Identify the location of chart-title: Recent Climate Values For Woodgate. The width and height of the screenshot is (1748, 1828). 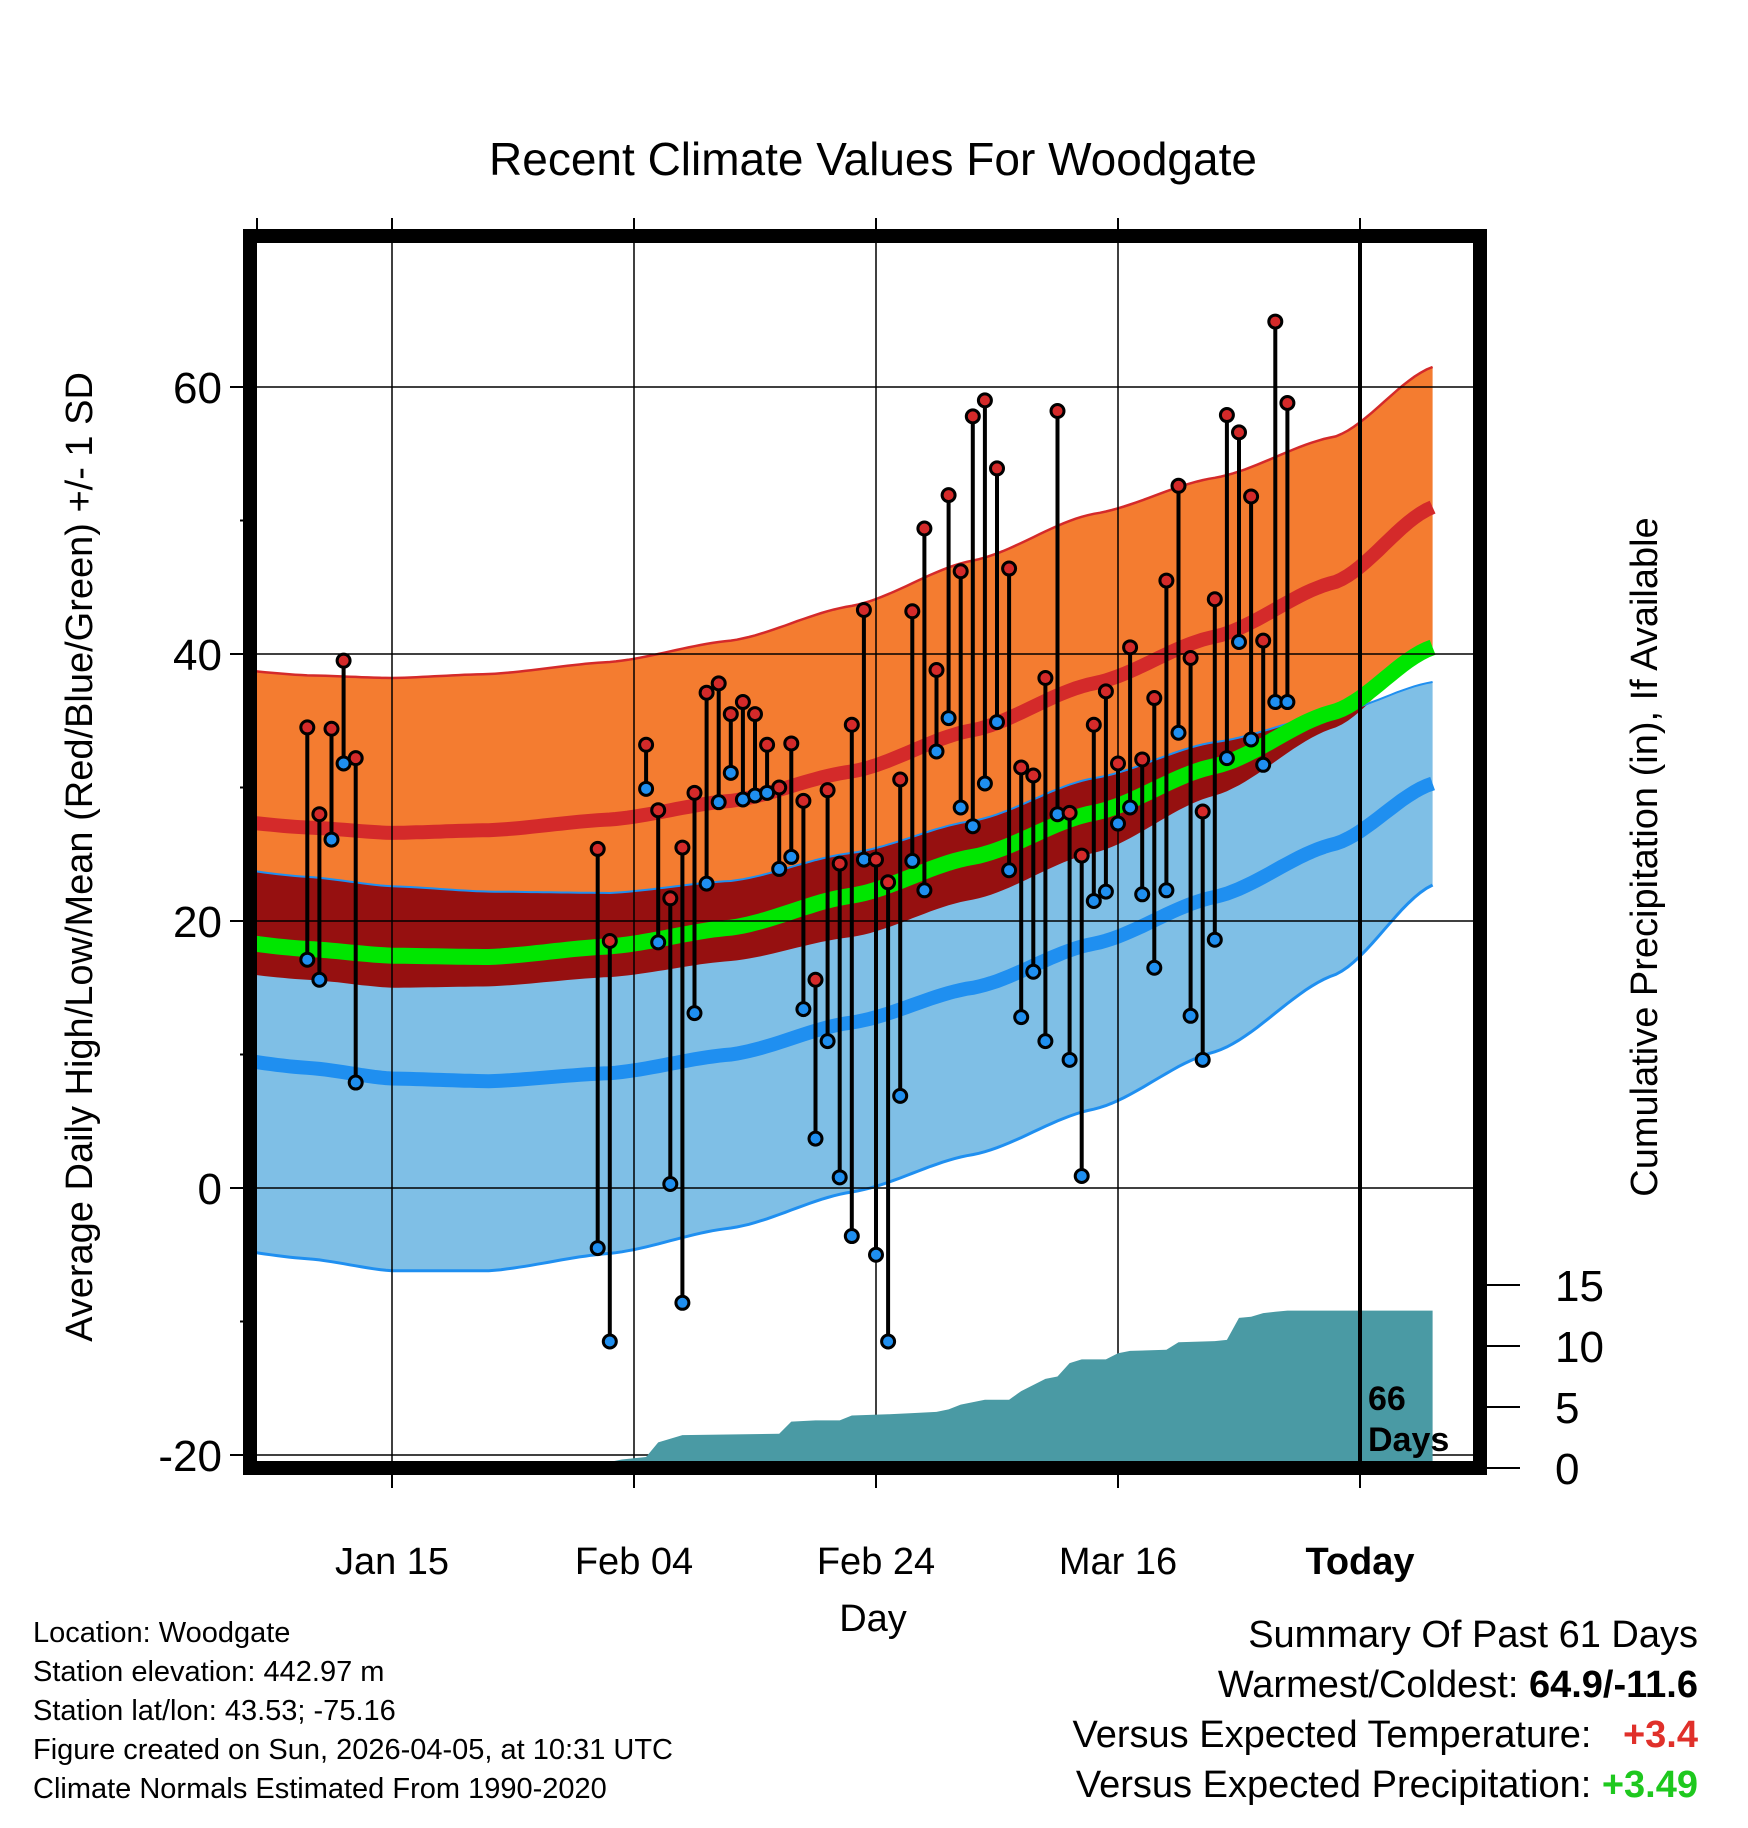
(873, 159).